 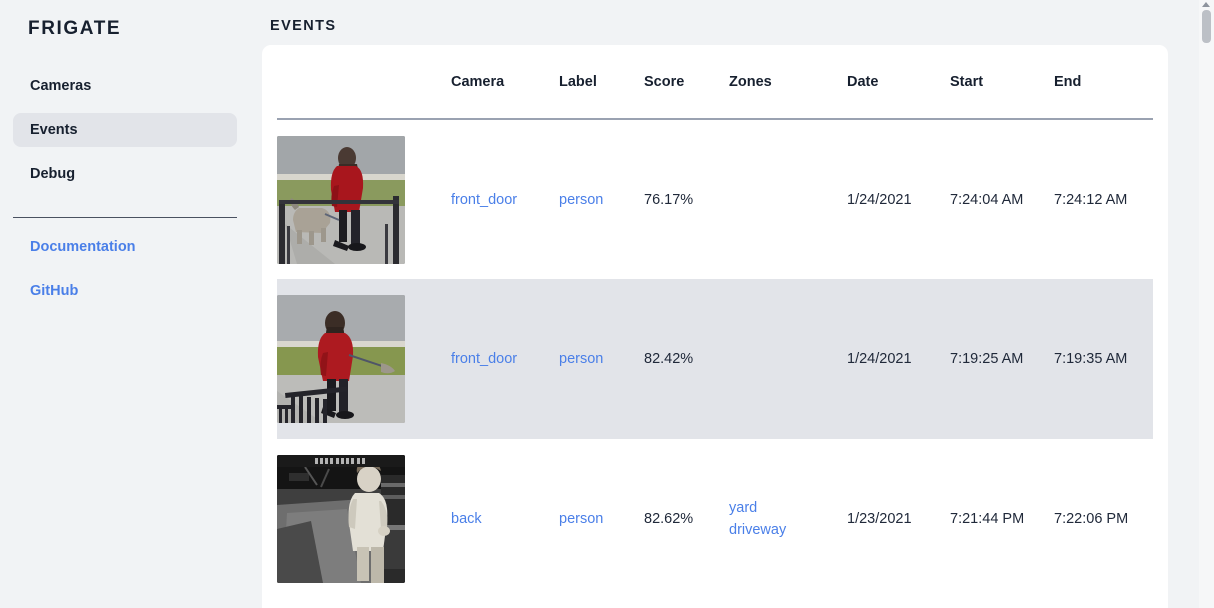 What do you see at coordinates (125, 217) in the screenshot?
I see `sidebar-divider` at bounding box center [125, 217].